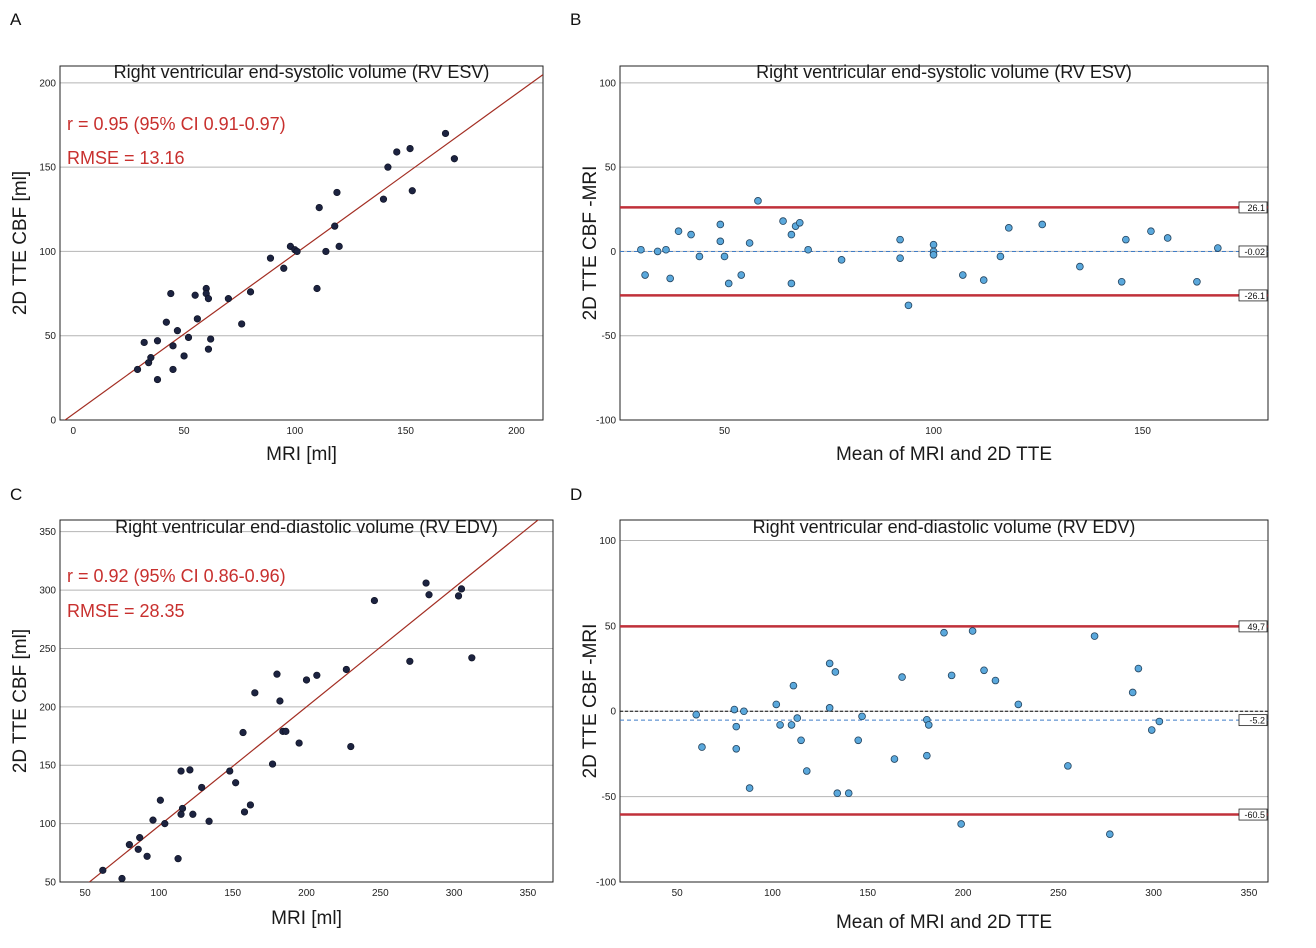 The height and width of the screenshot is (948, 1316). Describe the element at coordinates (1256, 627) in the screenshot. I see `upper-loa-label: 49,7` at that location.